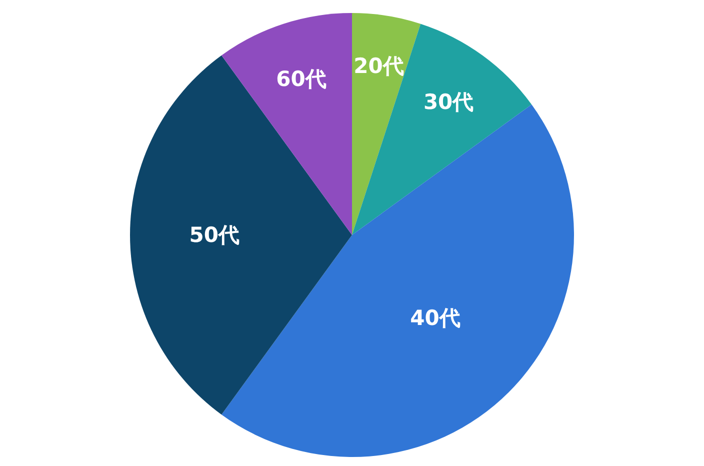  What do you see at coordinates (214, 235) in the screenshot?
I see `slice-label: 50代` at bounding box center [214, 235].